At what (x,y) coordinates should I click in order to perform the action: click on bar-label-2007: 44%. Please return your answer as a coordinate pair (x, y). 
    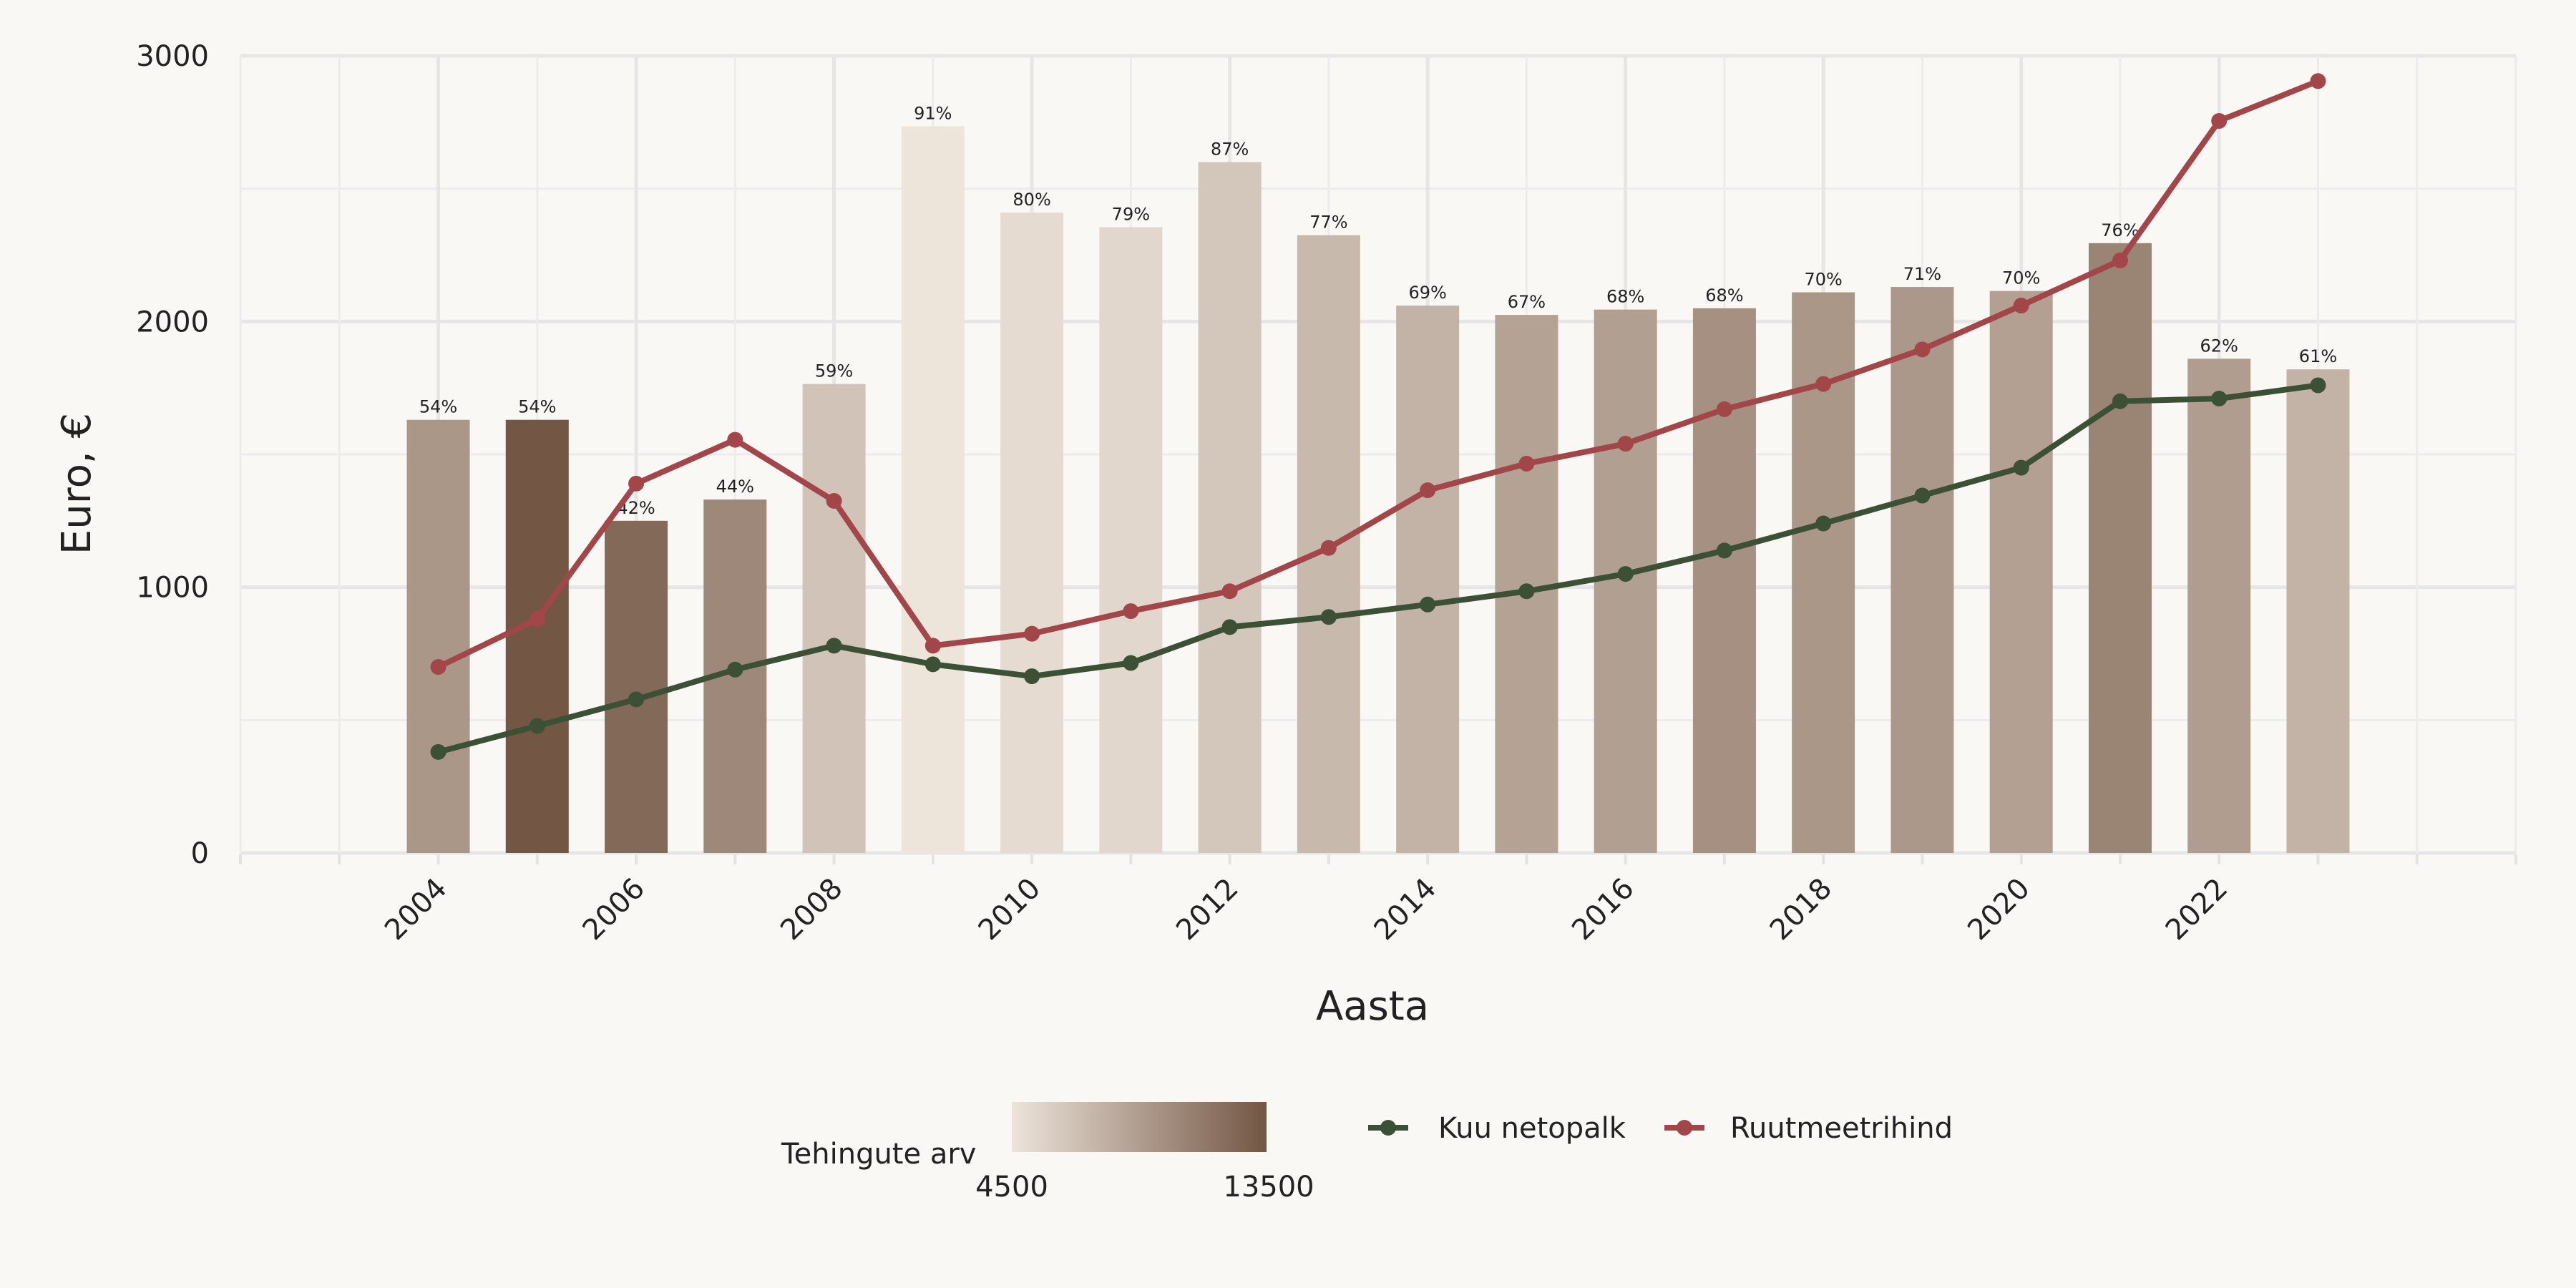
    Looking at the image, I should click on (735, 487).